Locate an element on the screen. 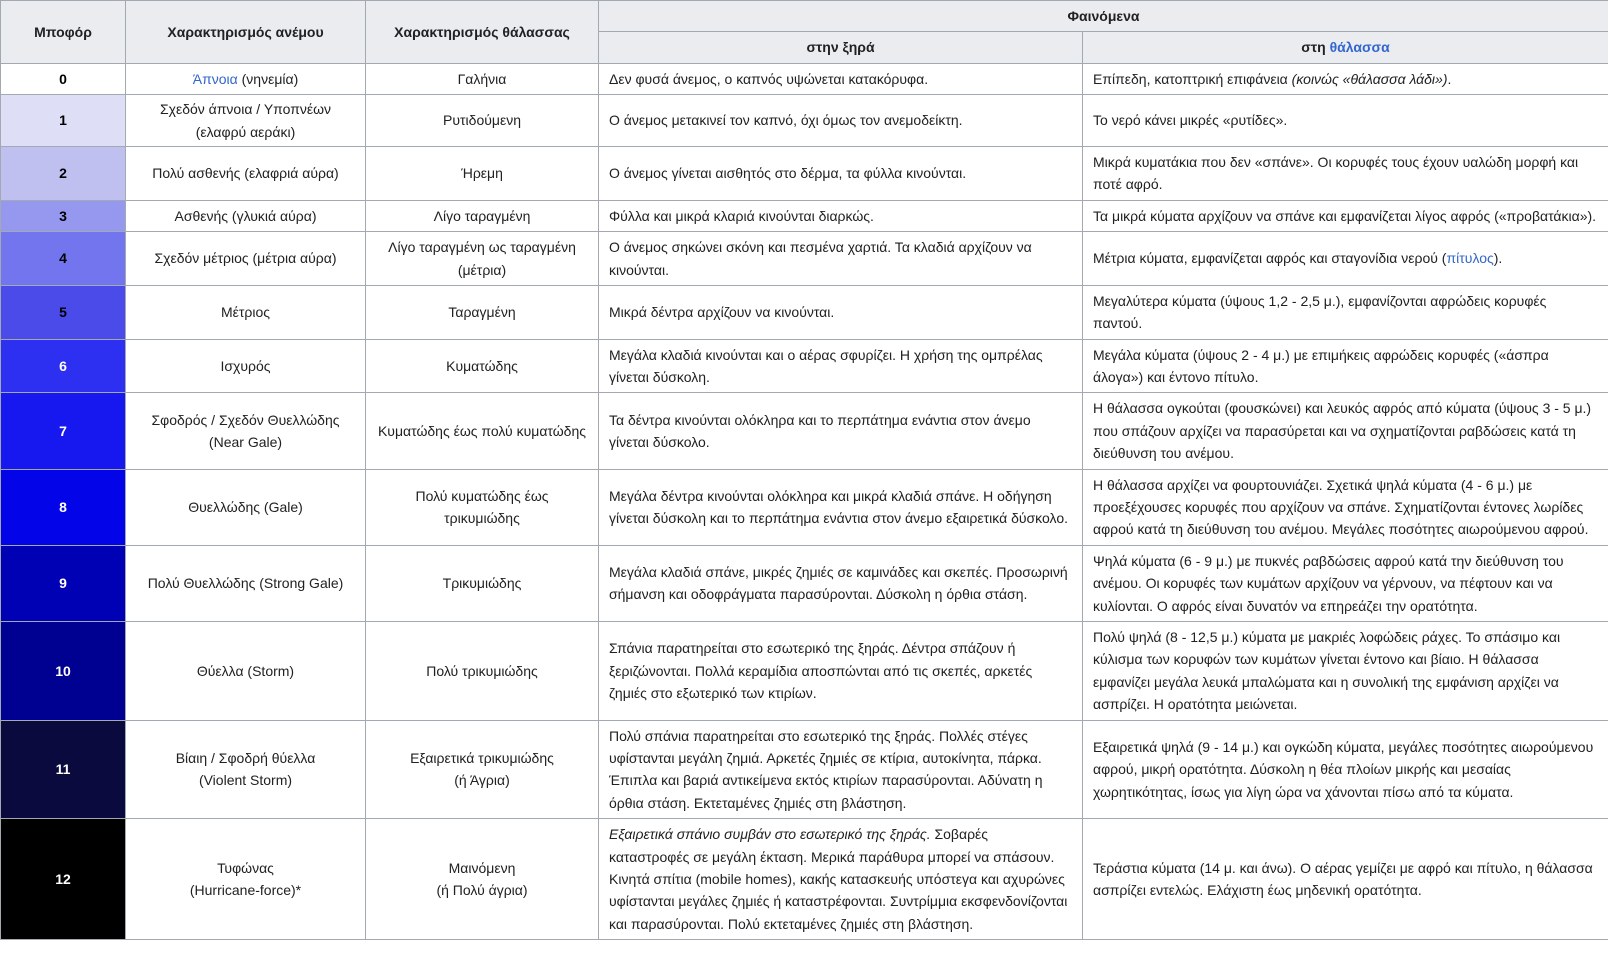 The width and height of the screenshot is (1608, 970). sea-state-cell: Λίγο ταραγμένη ως ταραγμένη (μέτρια) is located at coordinates (482, 258).